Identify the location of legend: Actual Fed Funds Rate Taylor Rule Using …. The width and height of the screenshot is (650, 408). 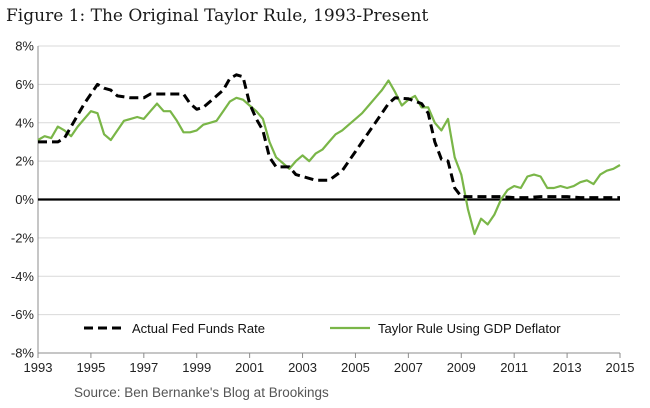
(322, 328).